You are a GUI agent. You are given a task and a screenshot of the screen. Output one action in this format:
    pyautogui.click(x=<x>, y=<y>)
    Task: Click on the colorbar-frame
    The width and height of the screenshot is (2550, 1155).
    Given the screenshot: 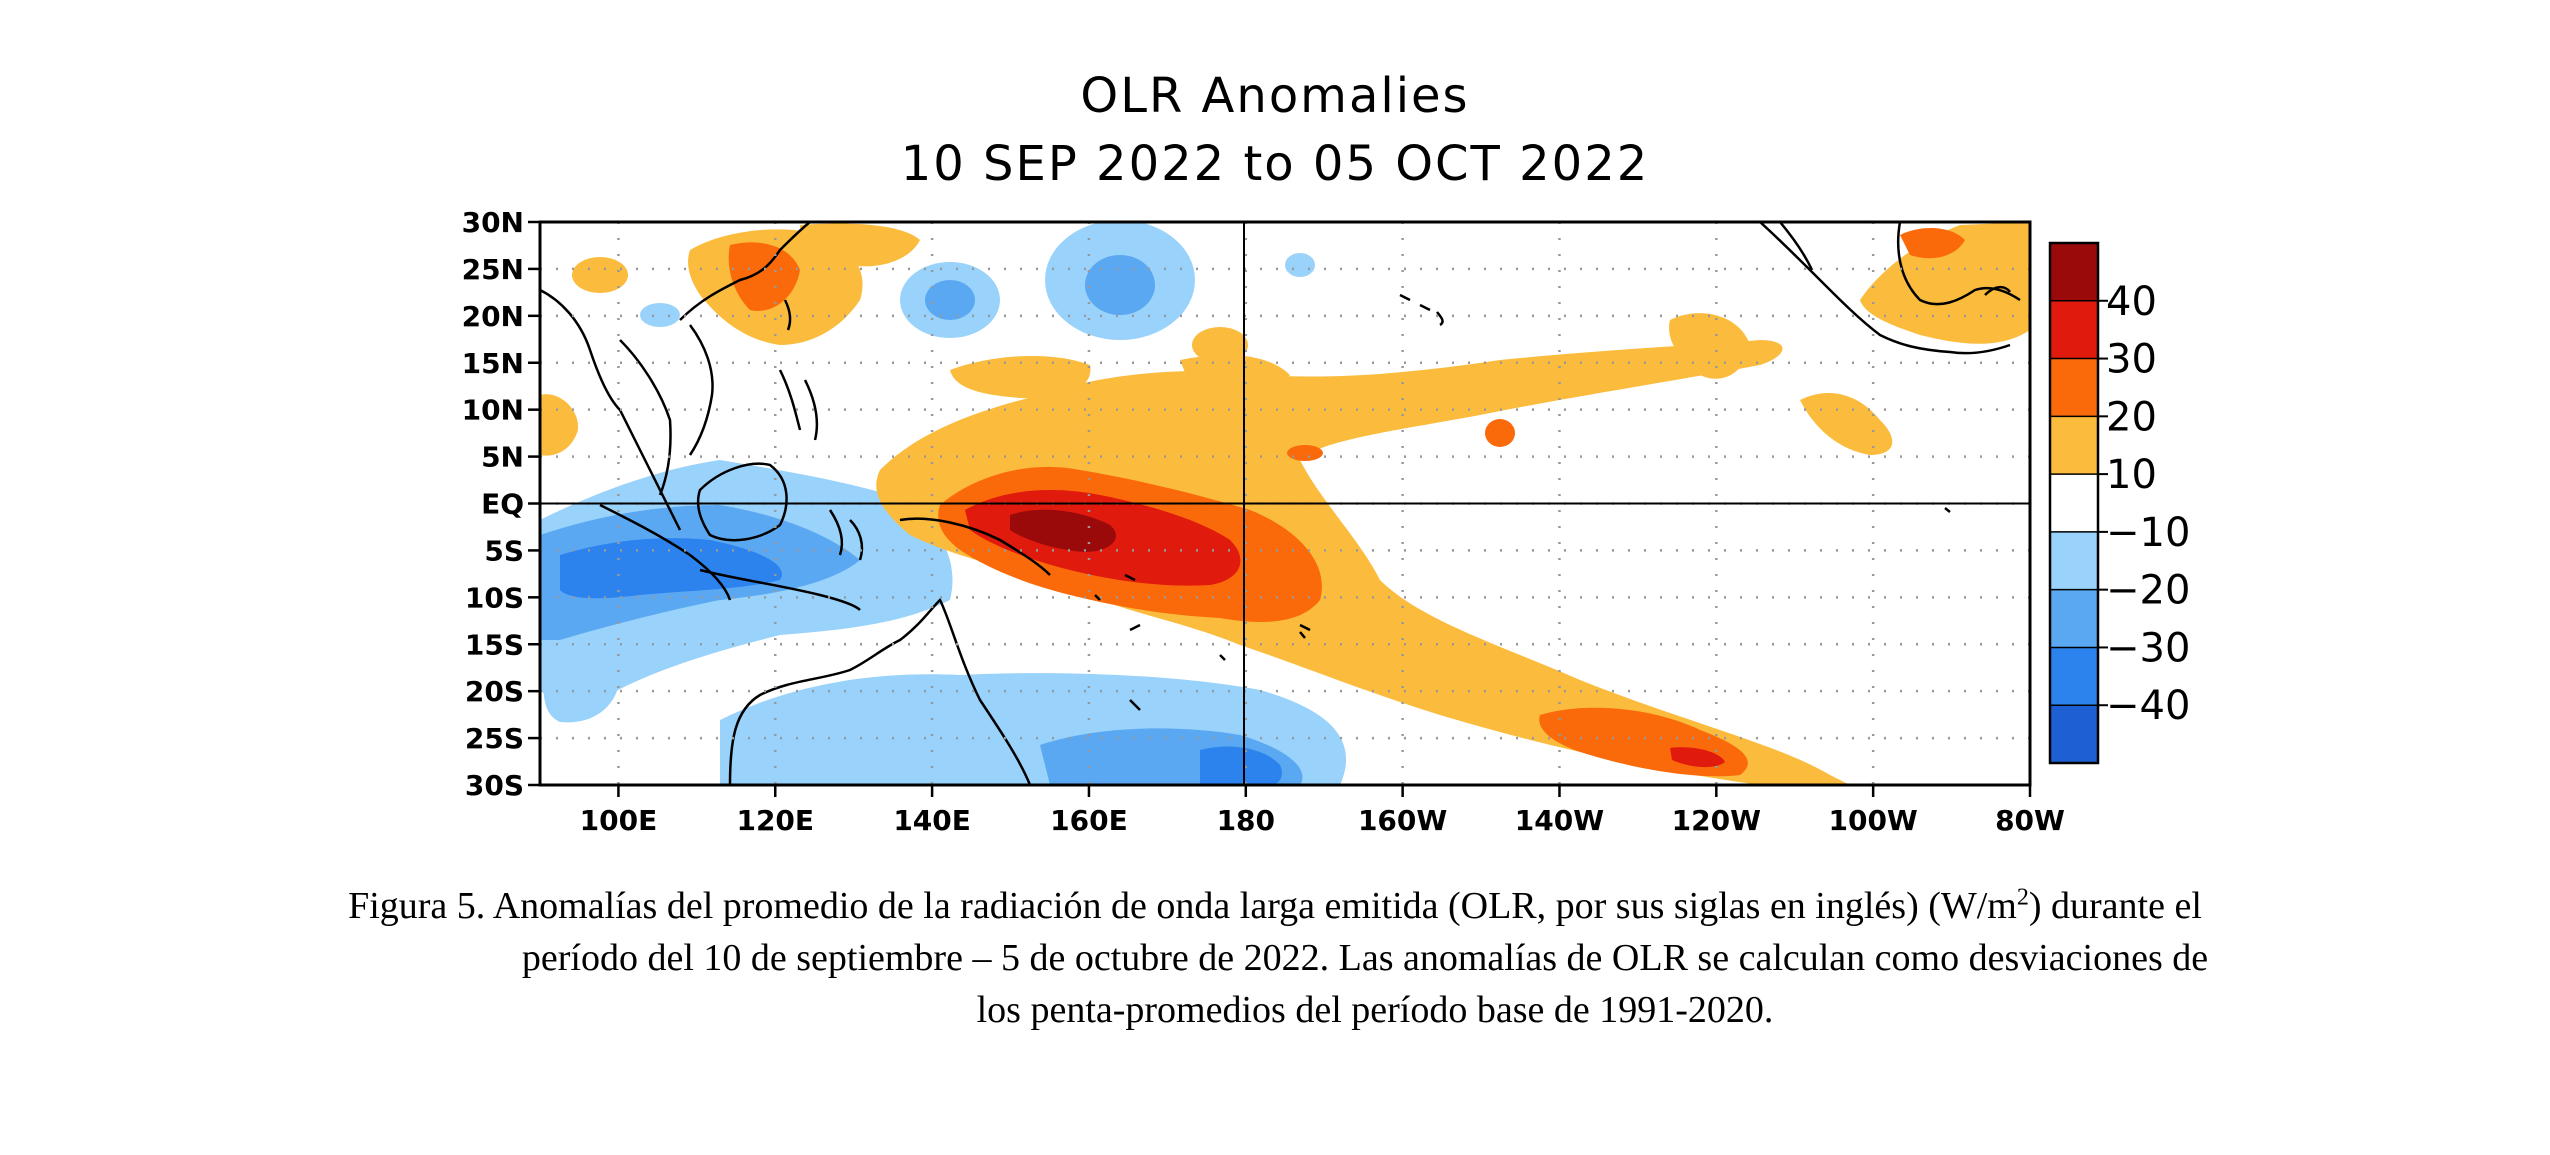 What is the action you would take?
    pyautogui.click(x=2074, y=503)
    